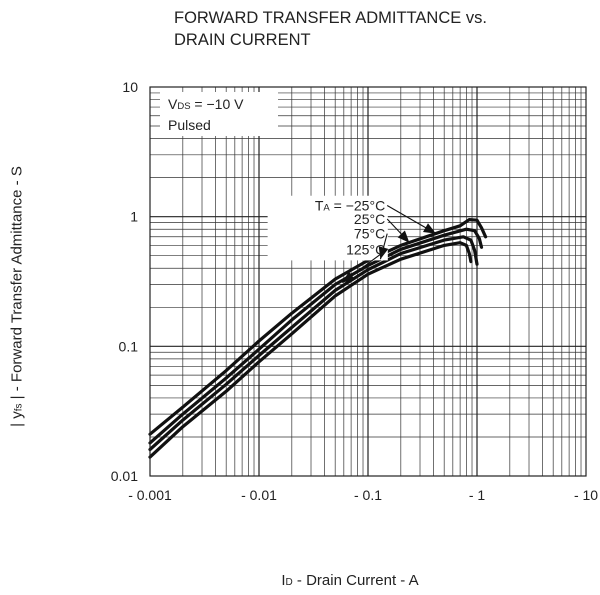 This screenshot has width=600, height=595. I want to click on x-tick-label: - 0.1, so click(368, 495).